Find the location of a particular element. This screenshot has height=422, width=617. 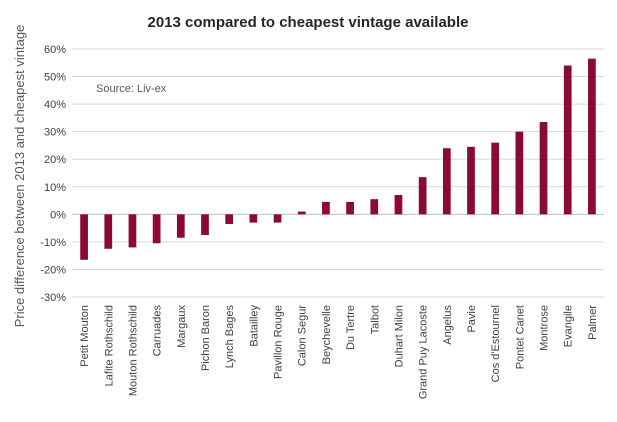

x-category-label: Montrose is located at coordinates (545, 328).